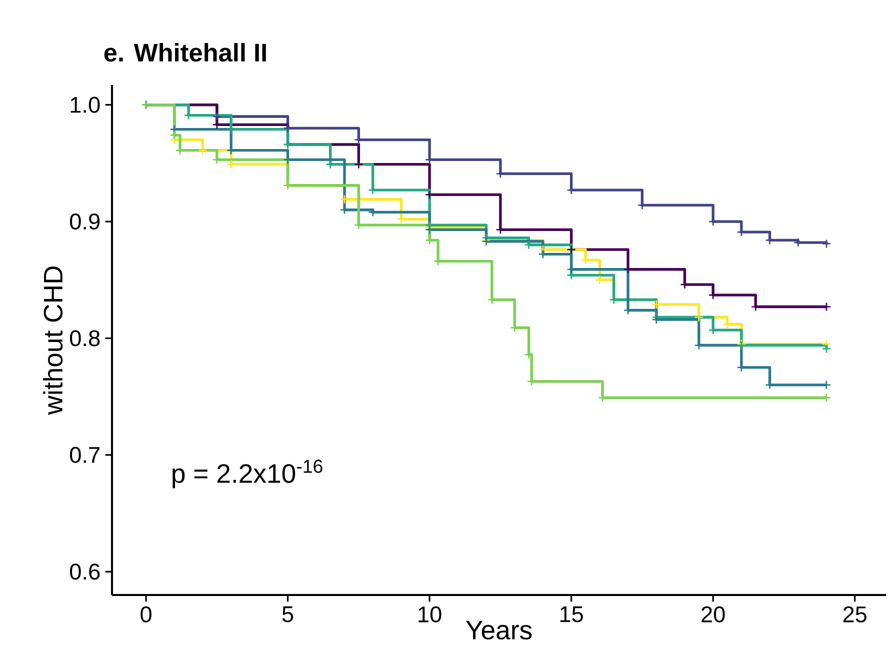 The height and width of the screenshot is (658, 893). What do you see at coordinates (713, 614) in the screenshot?
I see `x-tick-label: 20` at bounding box center [713, 614].